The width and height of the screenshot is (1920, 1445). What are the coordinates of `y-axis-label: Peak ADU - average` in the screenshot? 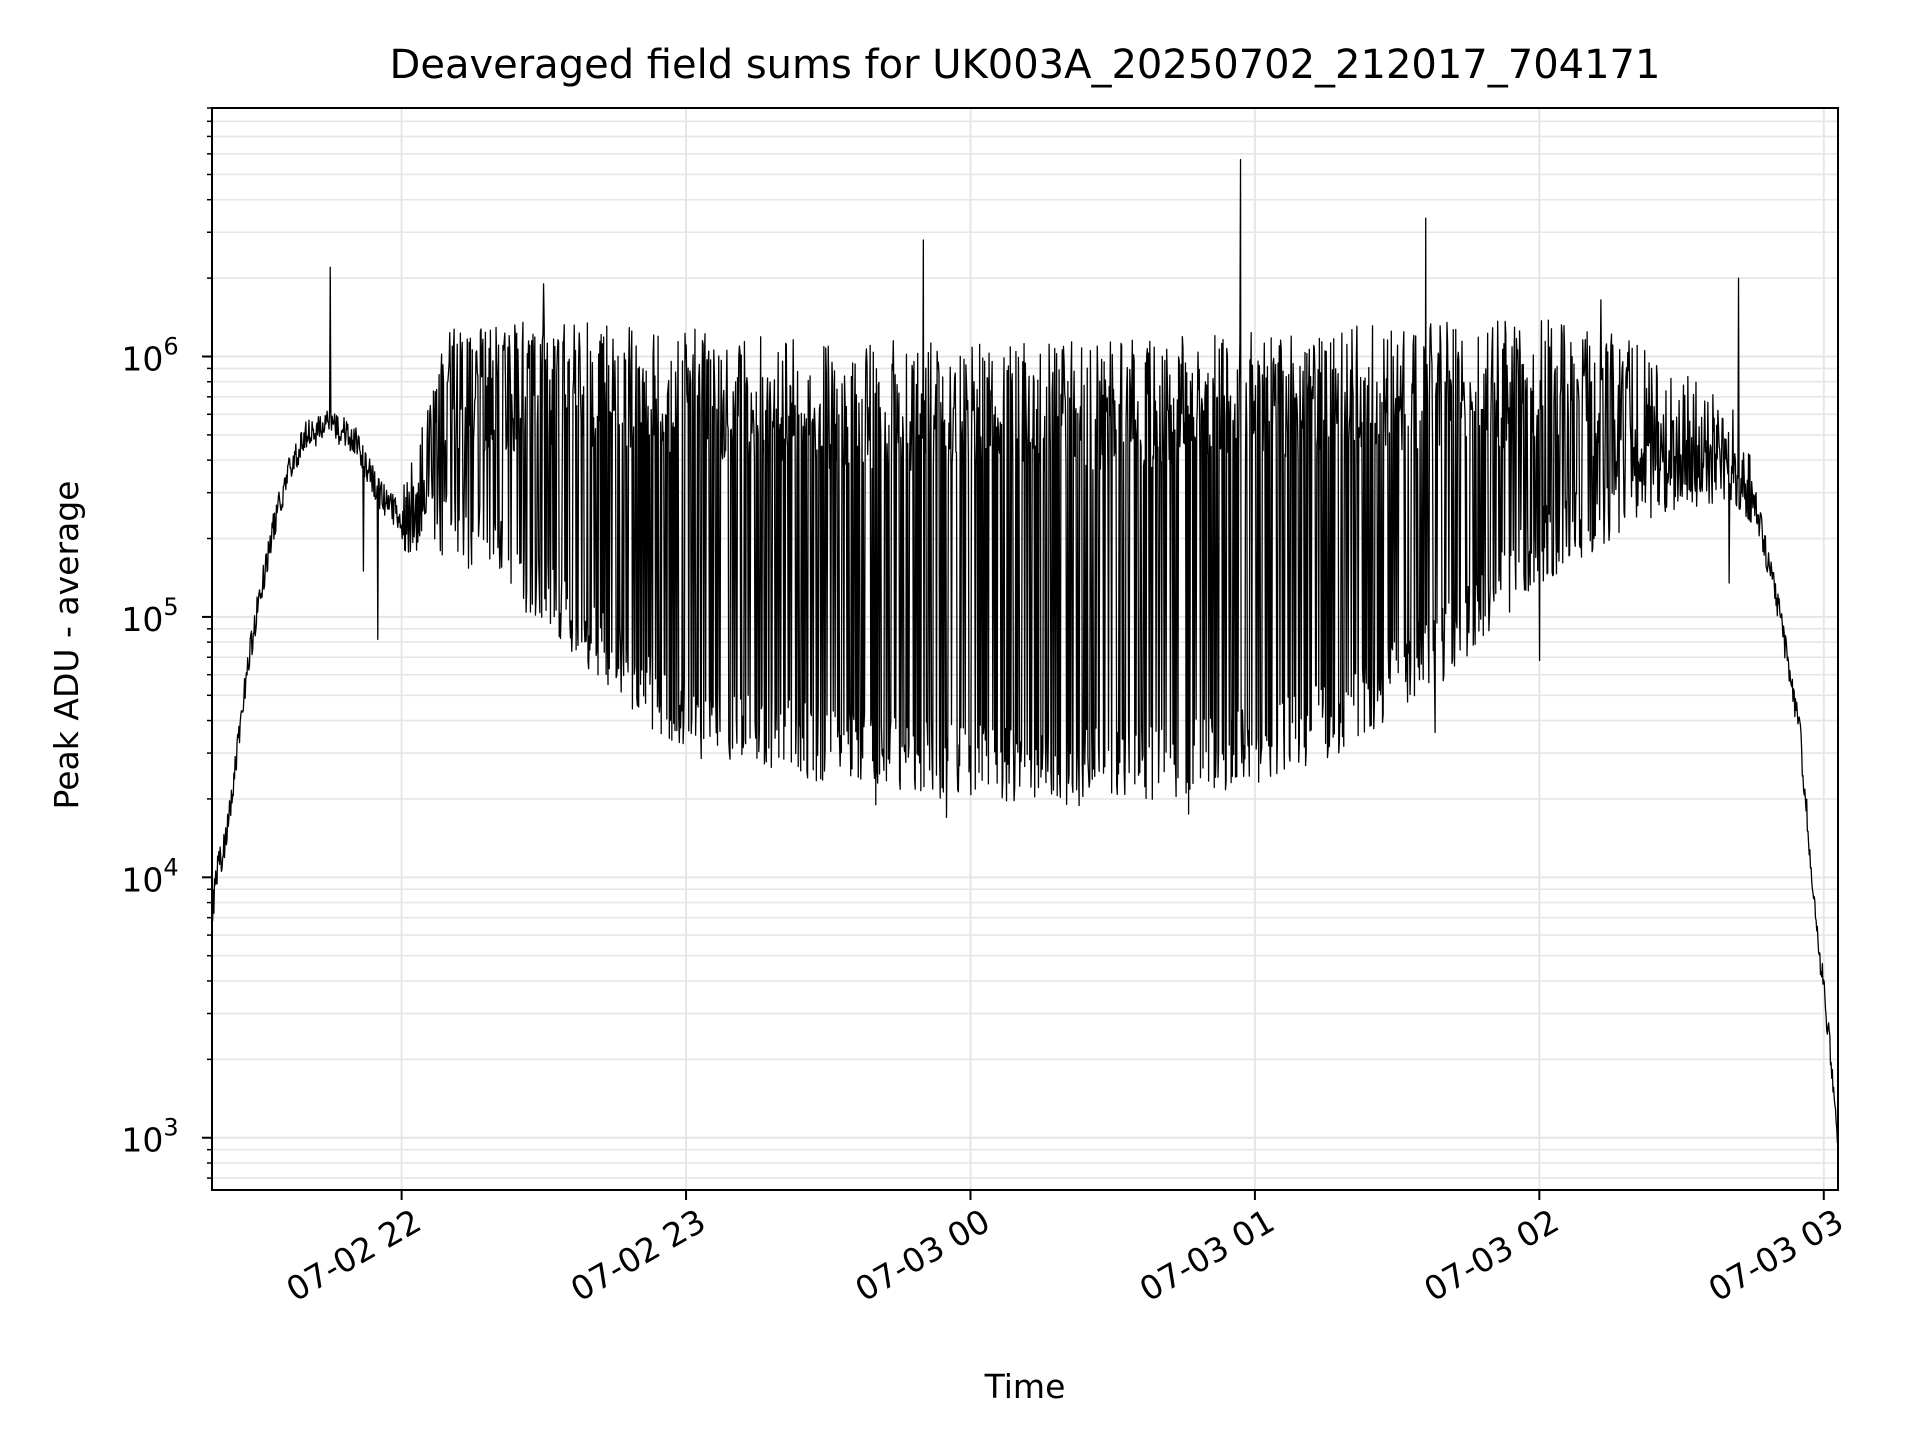 It's located at (66, 645).